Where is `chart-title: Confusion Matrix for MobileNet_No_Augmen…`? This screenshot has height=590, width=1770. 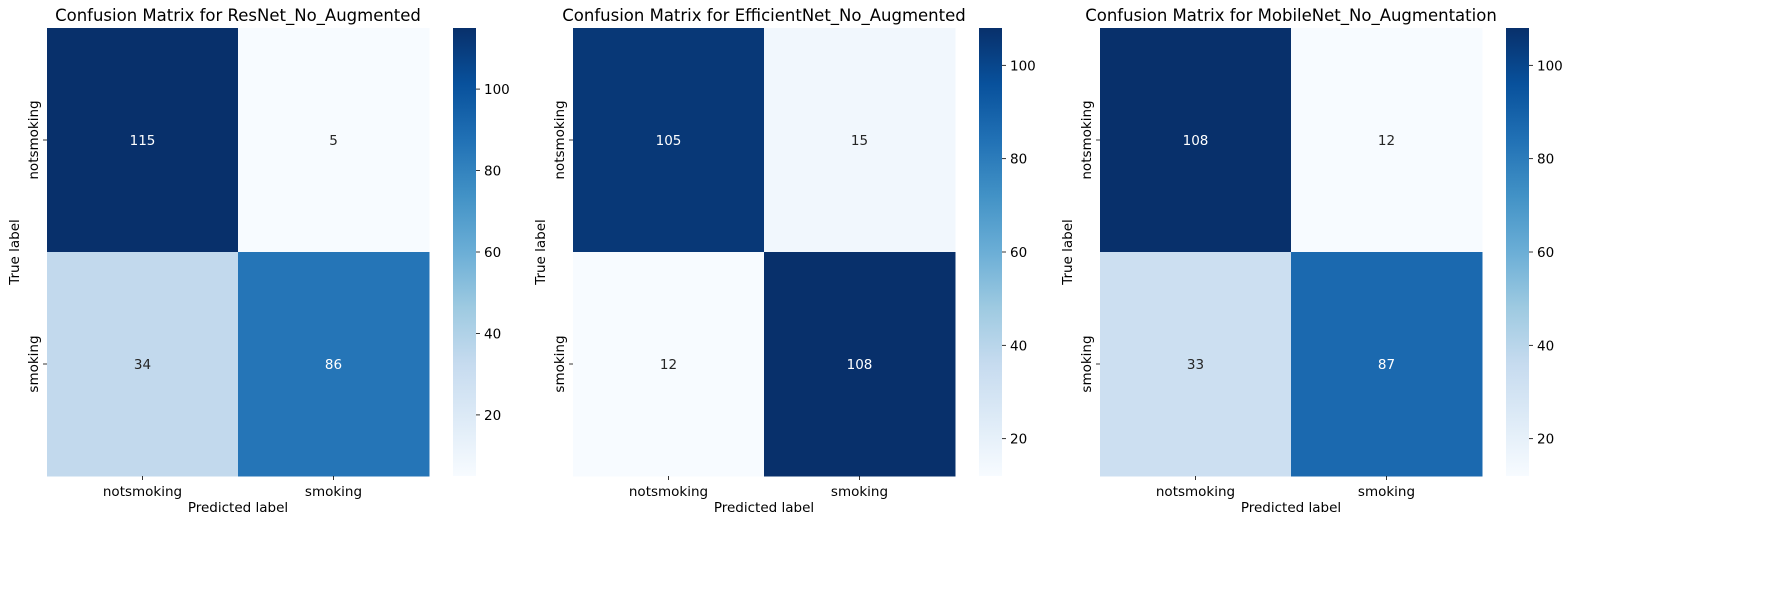 chart-title: Confusion Matrix for MobileNet_No_Augmen… is located at coordinates (1291, 16).